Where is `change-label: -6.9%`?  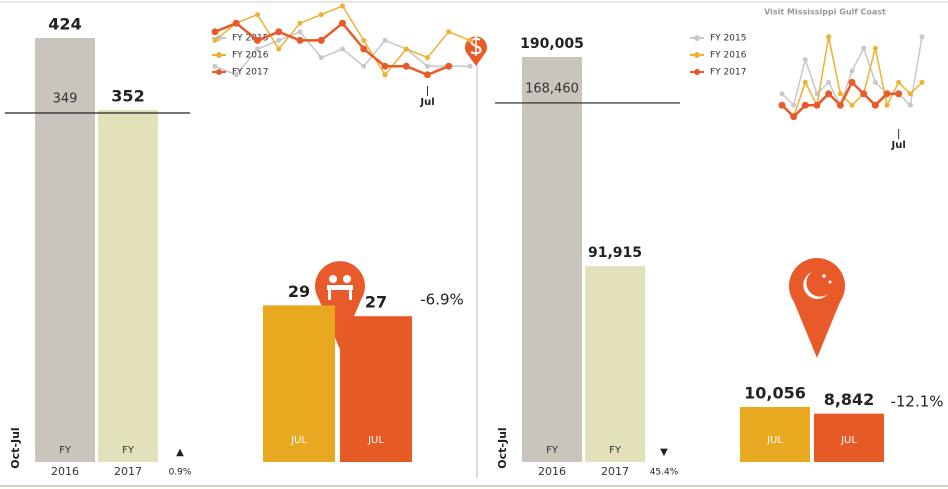
change-label: -6.9% is located at coordinates (442, 300).